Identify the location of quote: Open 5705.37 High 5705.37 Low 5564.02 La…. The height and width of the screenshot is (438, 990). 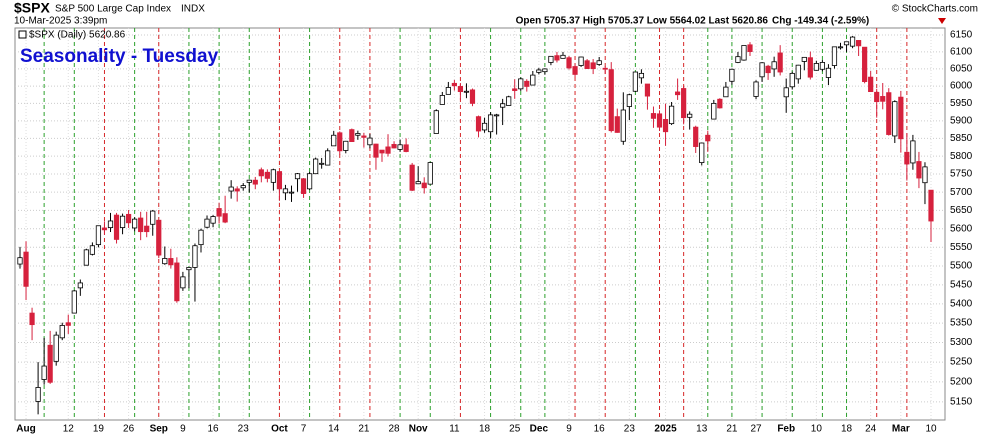
(642, 21).